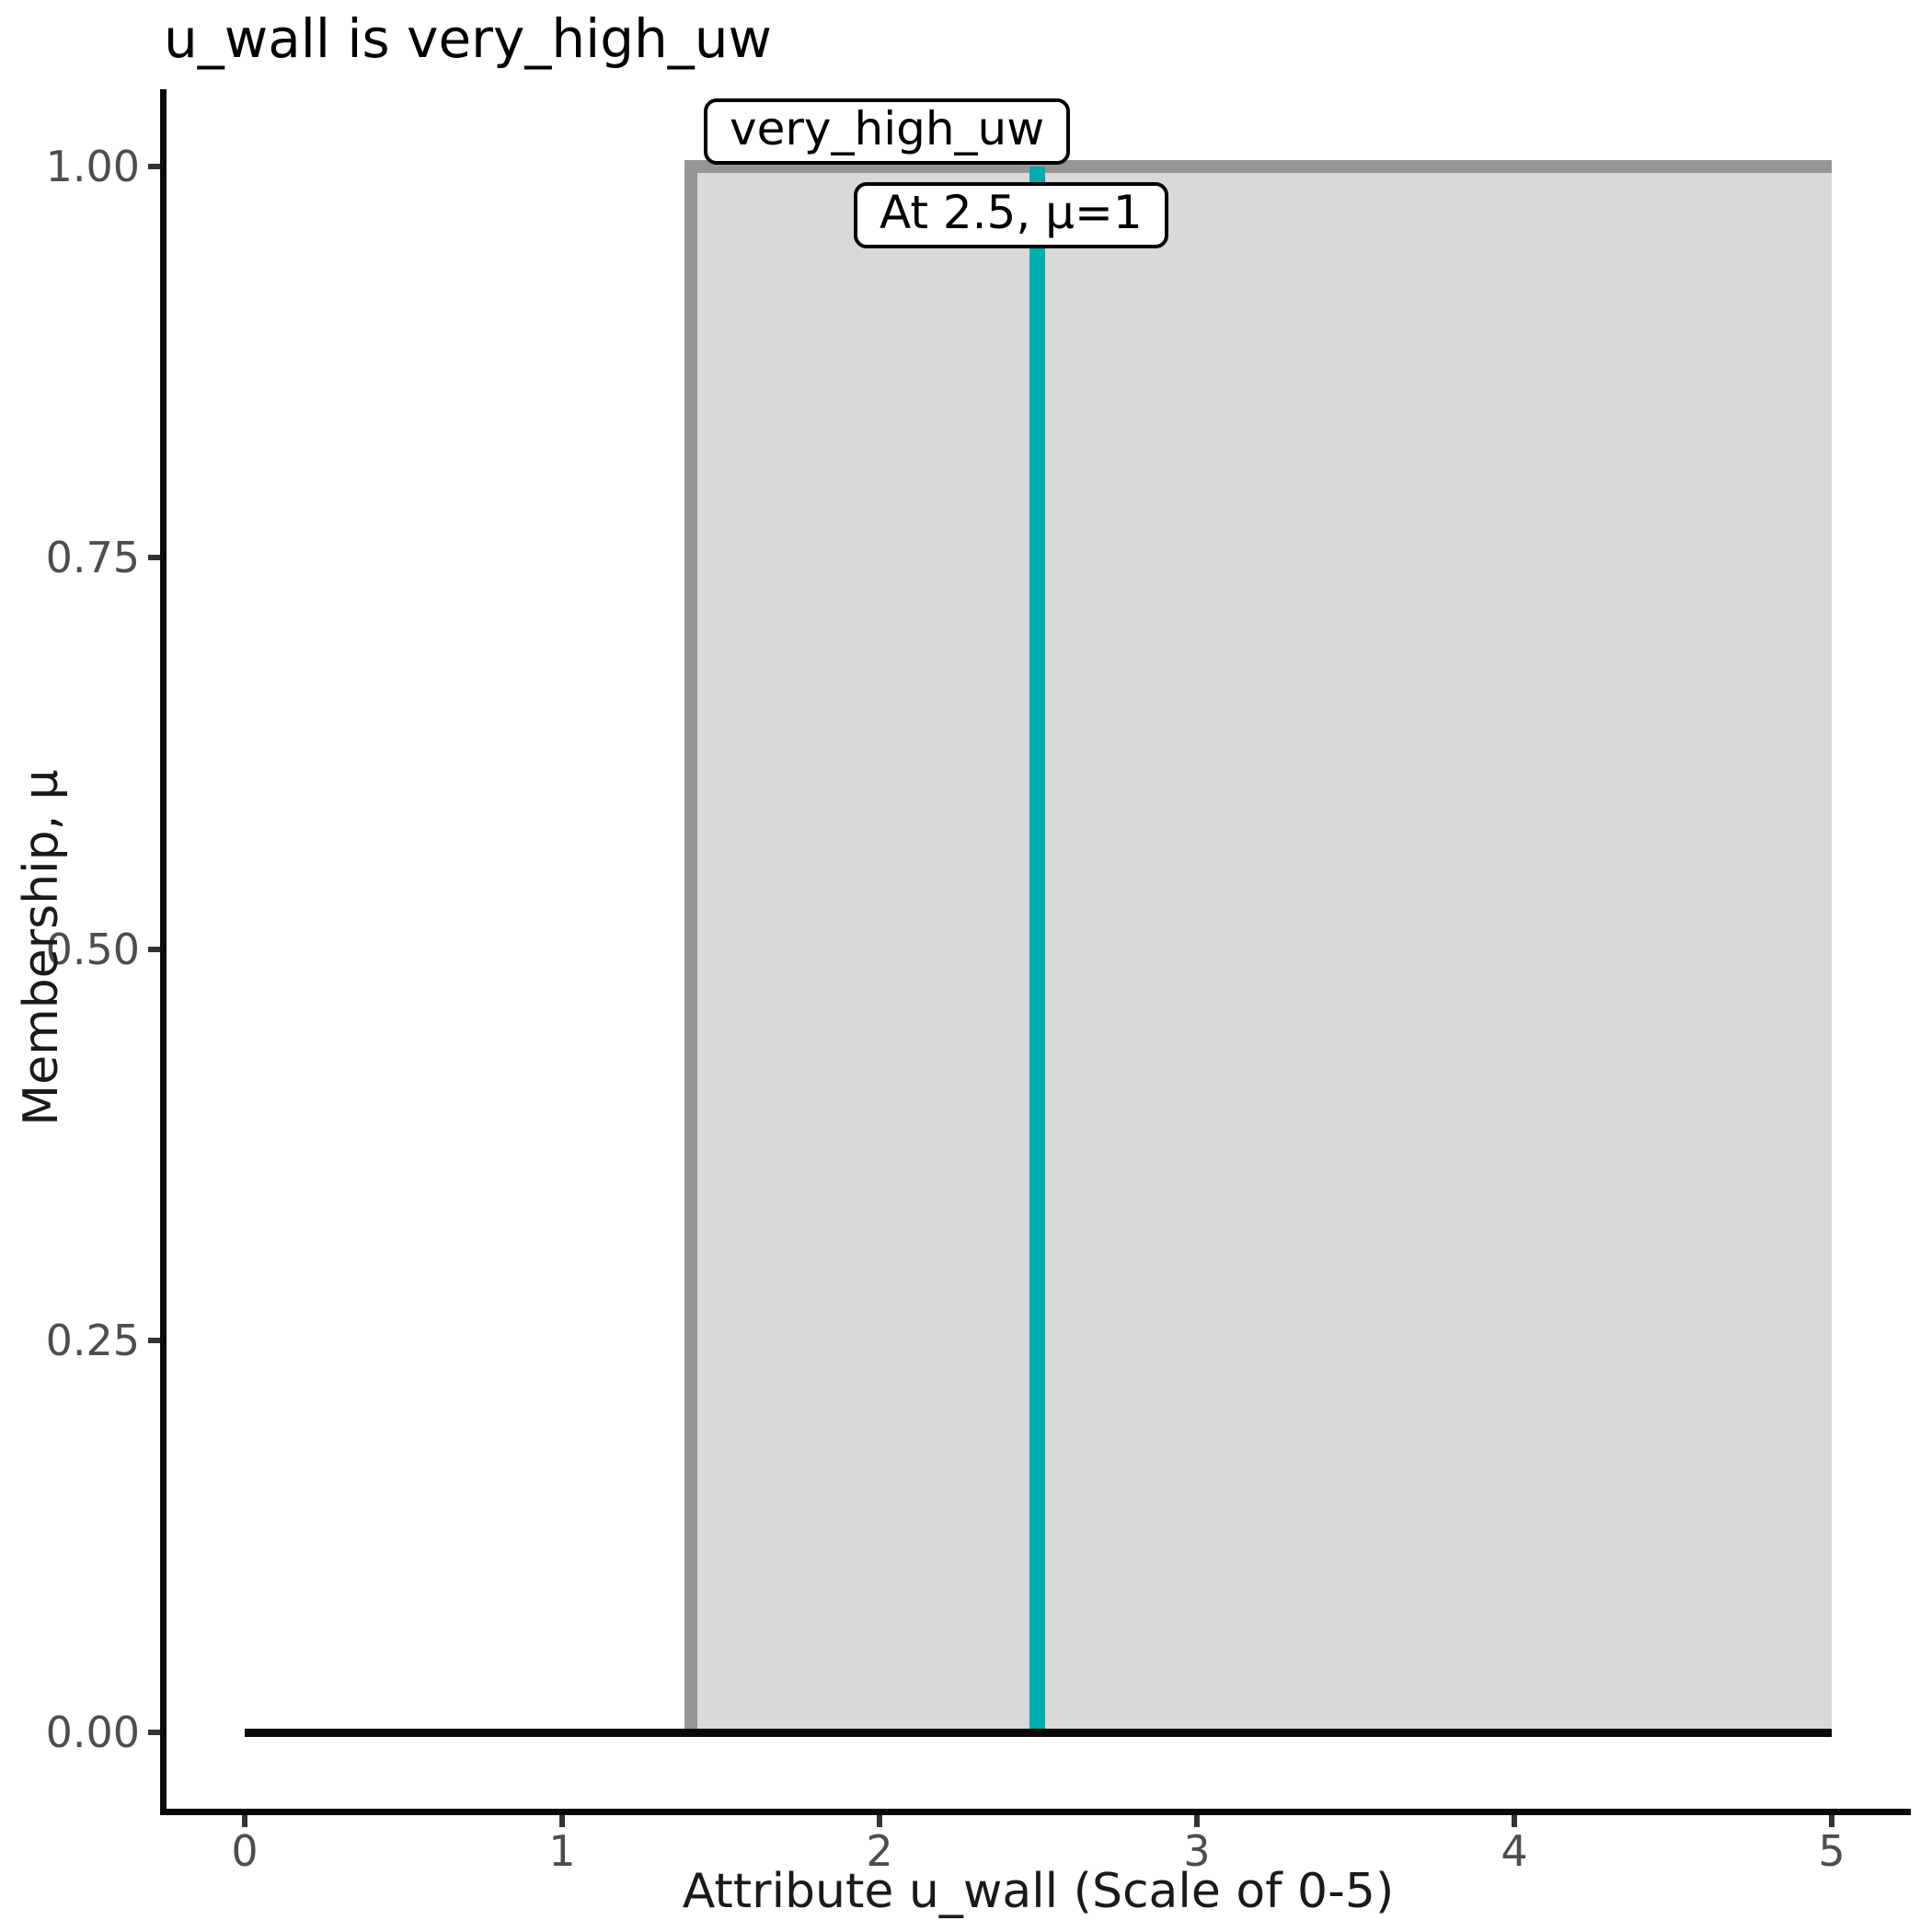  I want to click on y-axis-title: Membership, μ, so click(41, 947).